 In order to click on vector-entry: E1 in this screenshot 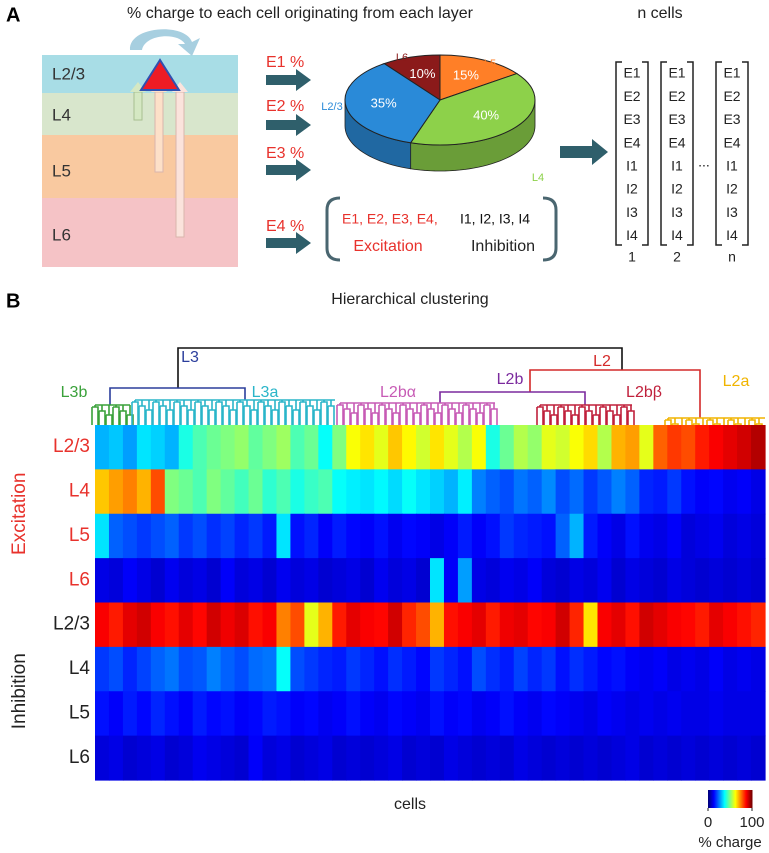, I will do `click(631, 73)`.